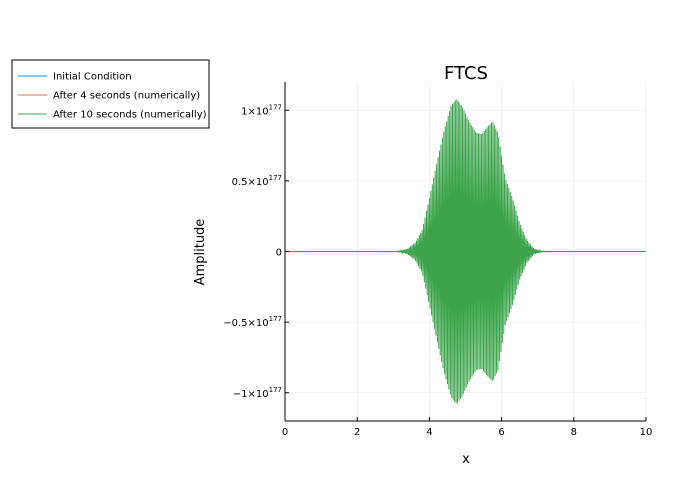 The height and width of the screenshot is (500, 700). I want to click on y-tick-label-2: 0, so click(279, 253).